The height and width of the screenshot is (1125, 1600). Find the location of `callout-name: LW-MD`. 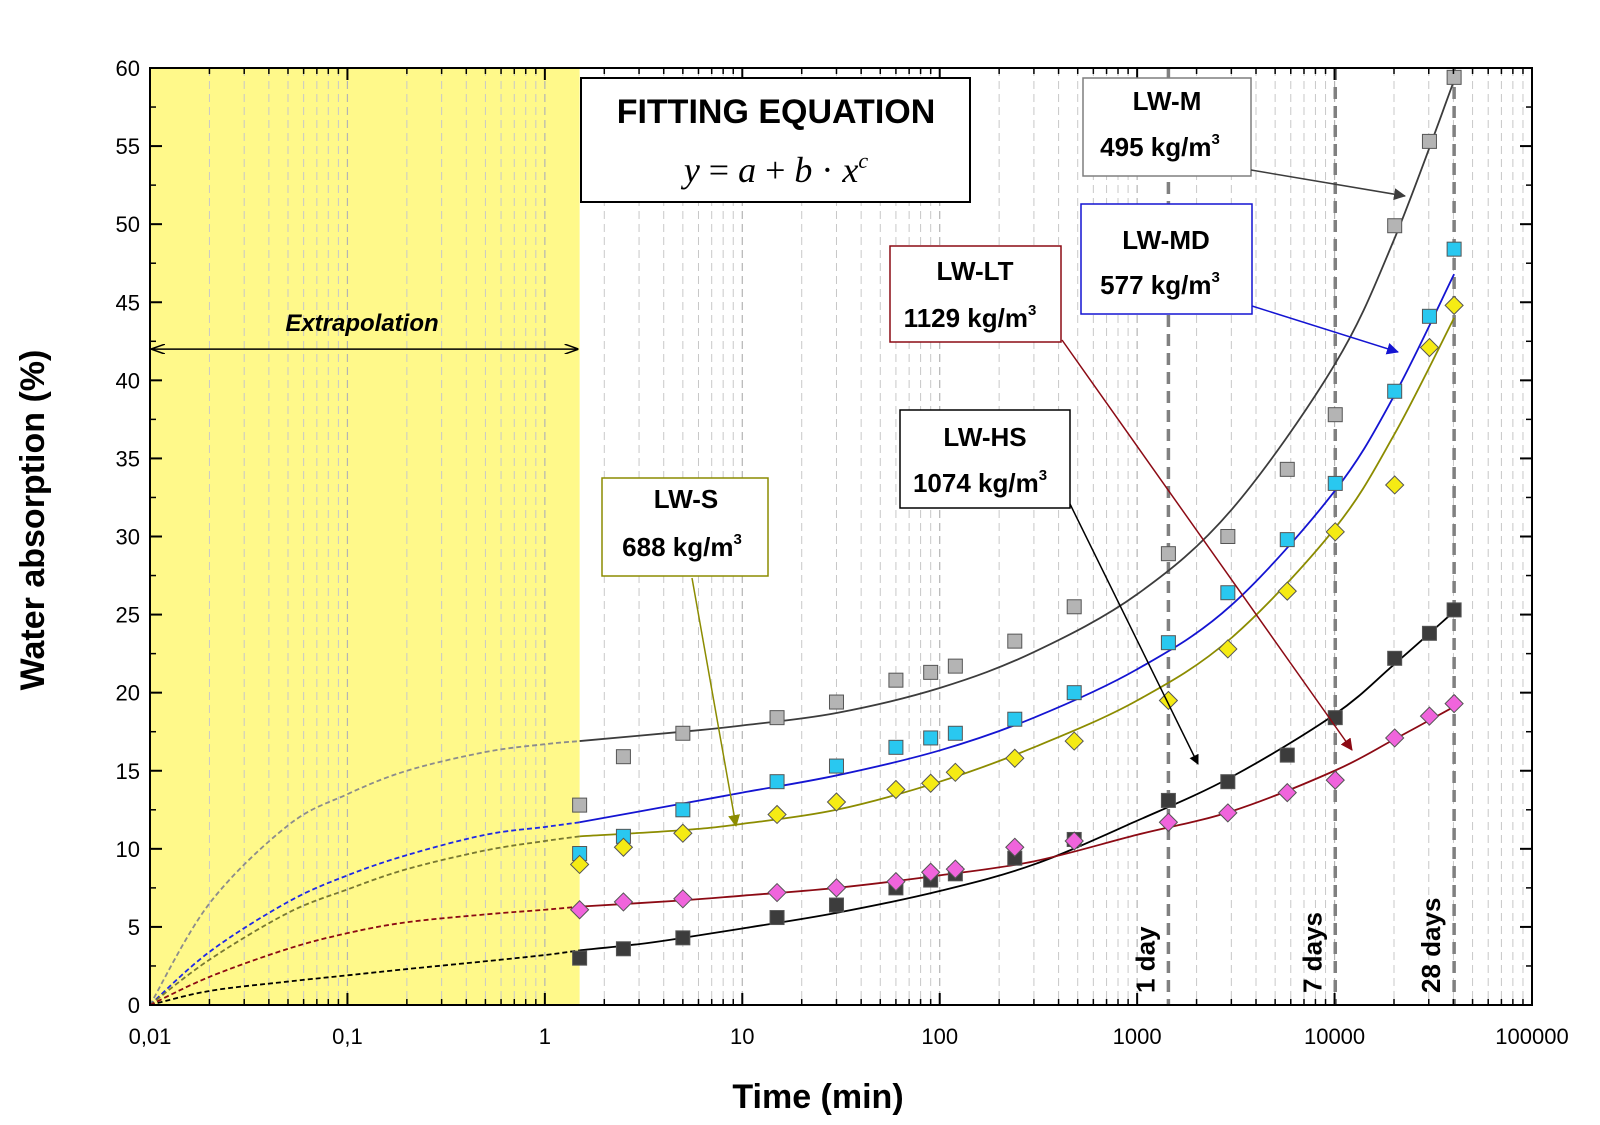

callout-name: LW-MD is located at coordinates (1166, 240).